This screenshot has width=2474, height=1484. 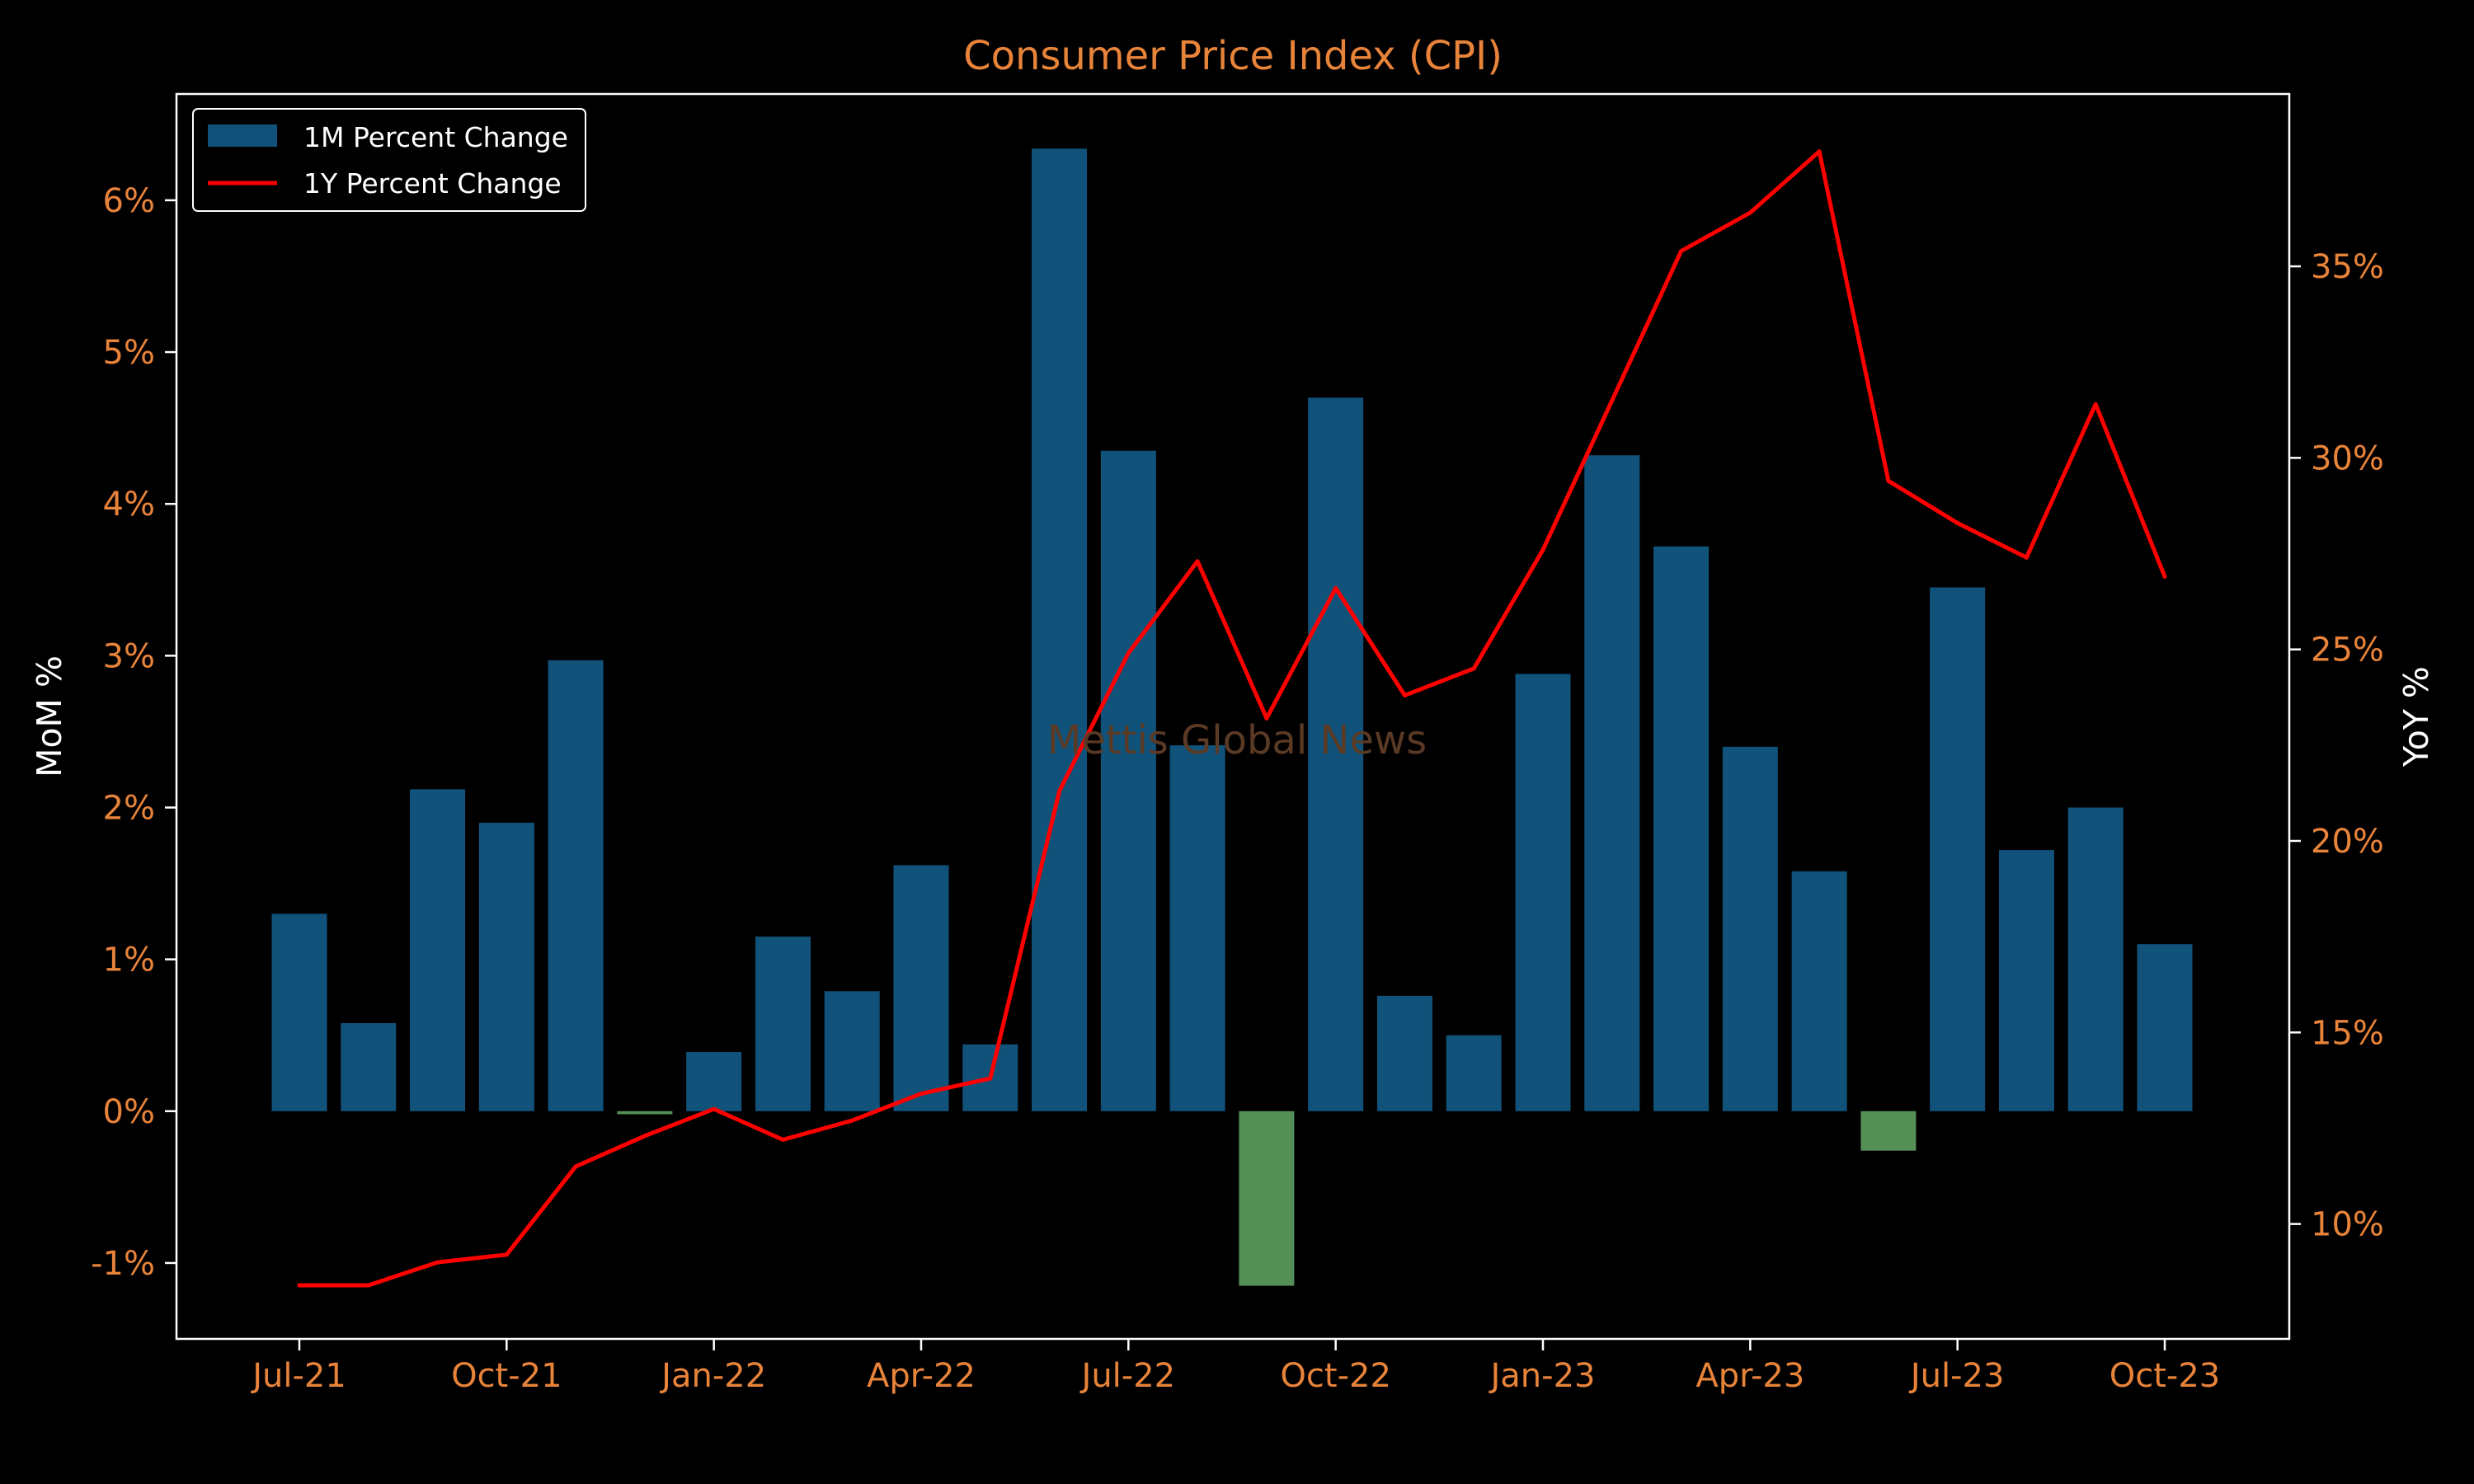 I want to click on y-axis-left-title: MoM %, so click(x=49, y=716).